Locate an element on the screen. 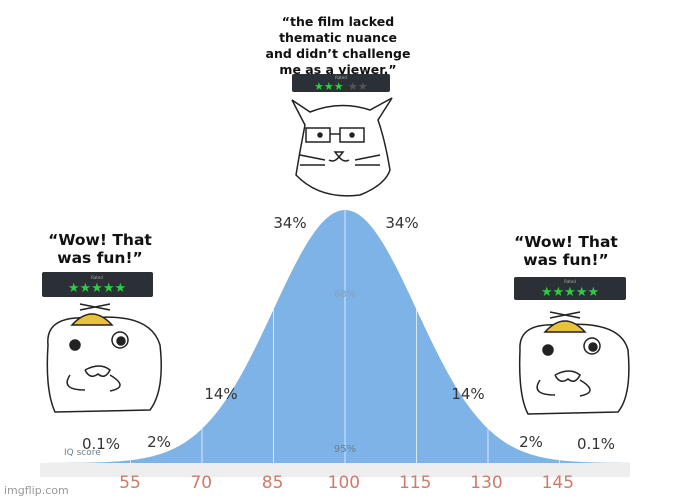 The height and width of the screenshot is (499, 675). tick-label: 55 is located at coordinates (130, 483).